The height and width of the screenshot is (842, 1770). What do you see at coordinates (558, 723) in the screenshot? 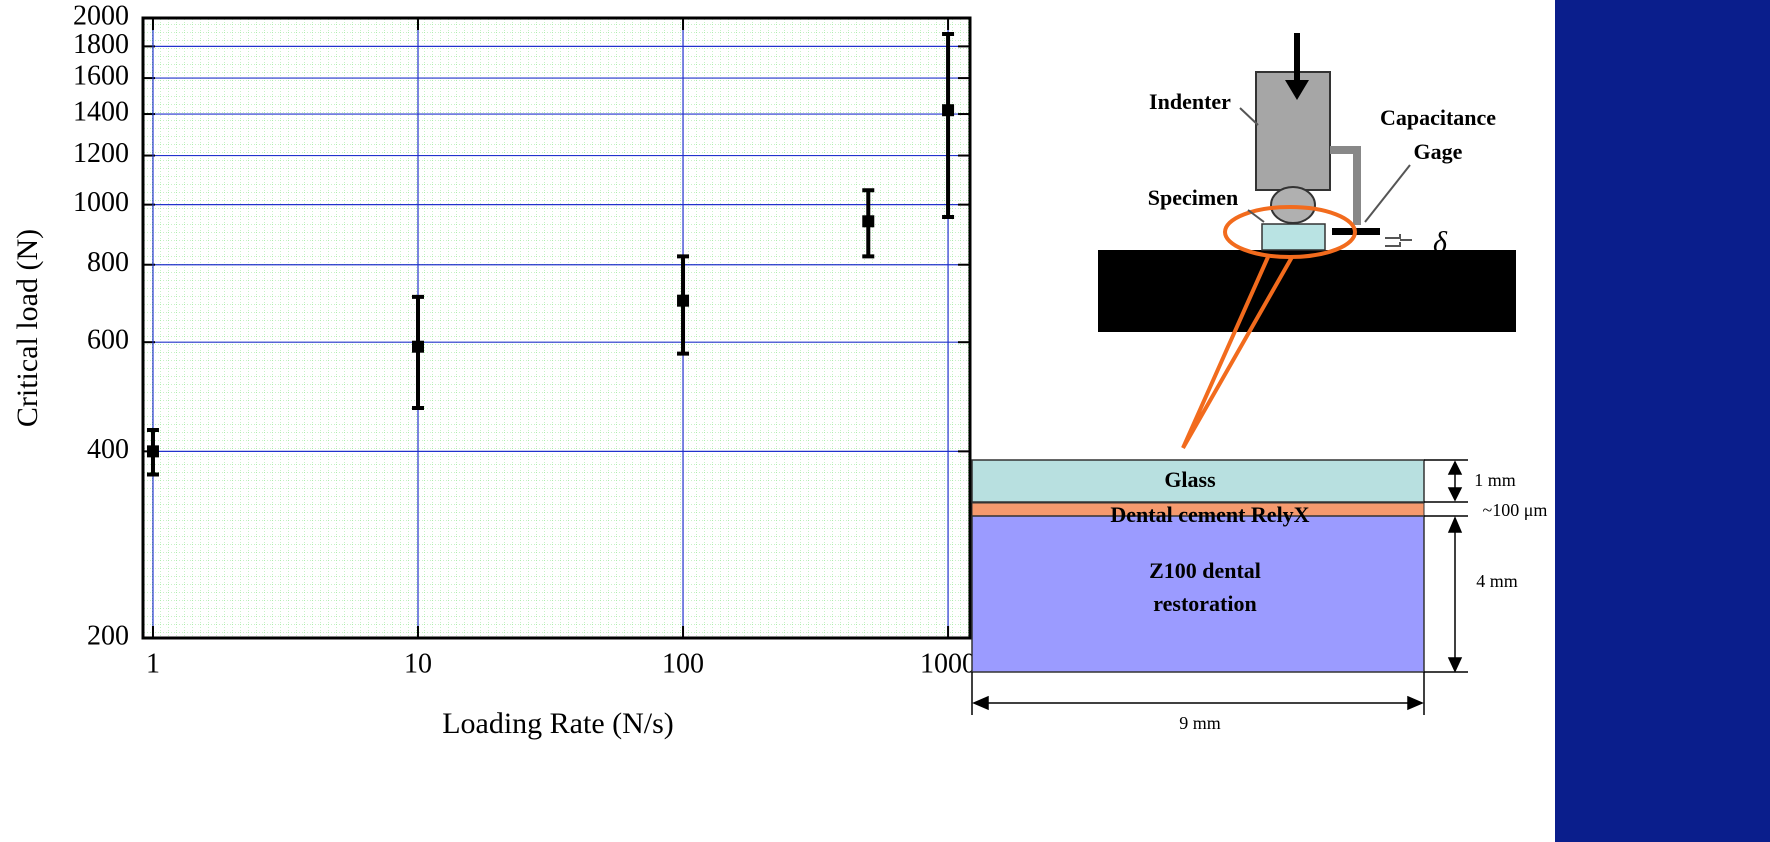
I see `x-axis-label: Loading Rate (N/s)` at bounding box center [558, 723].